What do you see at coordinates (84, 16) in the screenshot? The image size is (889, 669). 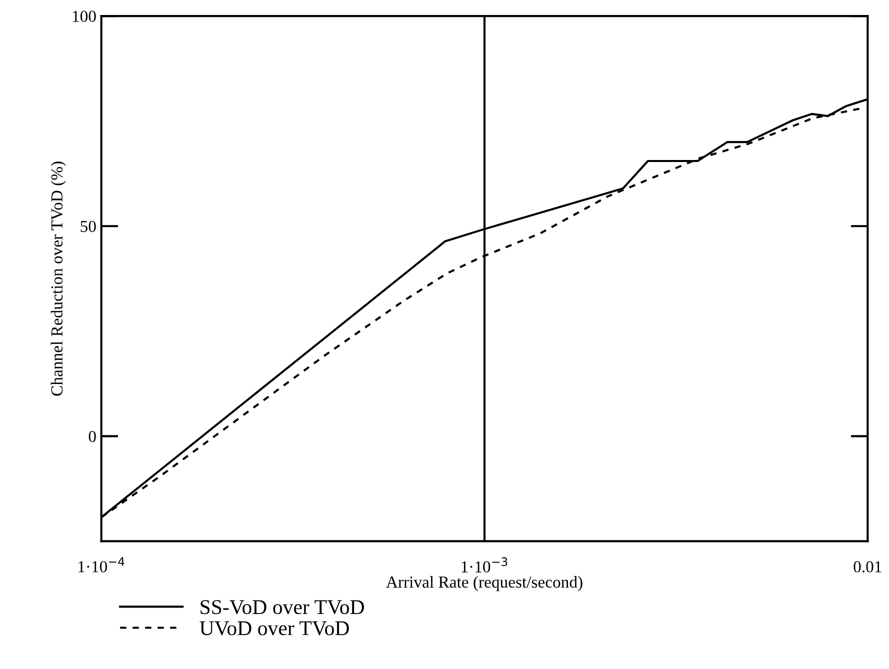 I see `y-tick-label: 100` at bounding box center [84, 16].